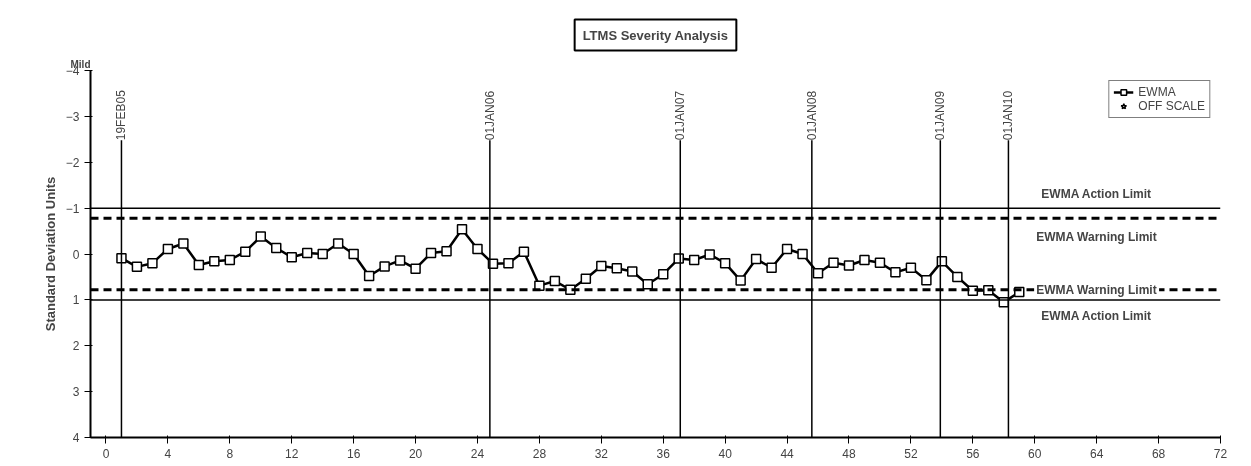  I want to click on legend-label: OFF SCALE, so click(1171, 106).